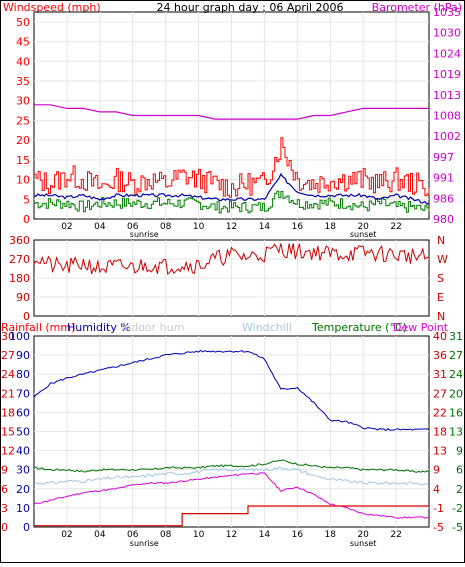 Image resolution: width=465 pixels, height=567 pixels. I want to click on x-tick-label: 10, so click(199, 227).